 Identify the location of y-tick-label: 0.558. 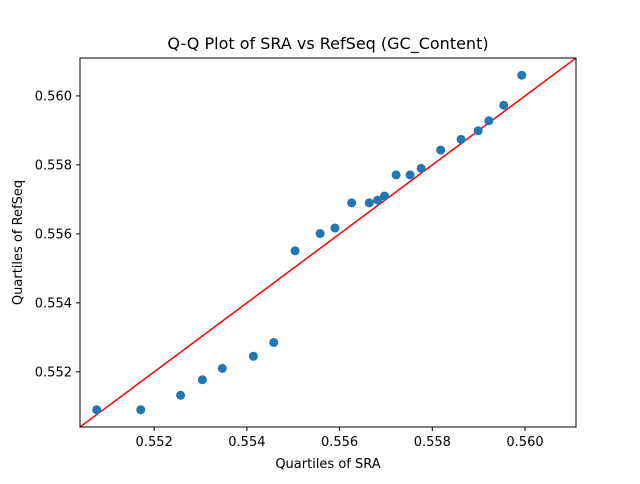
(53, 165).